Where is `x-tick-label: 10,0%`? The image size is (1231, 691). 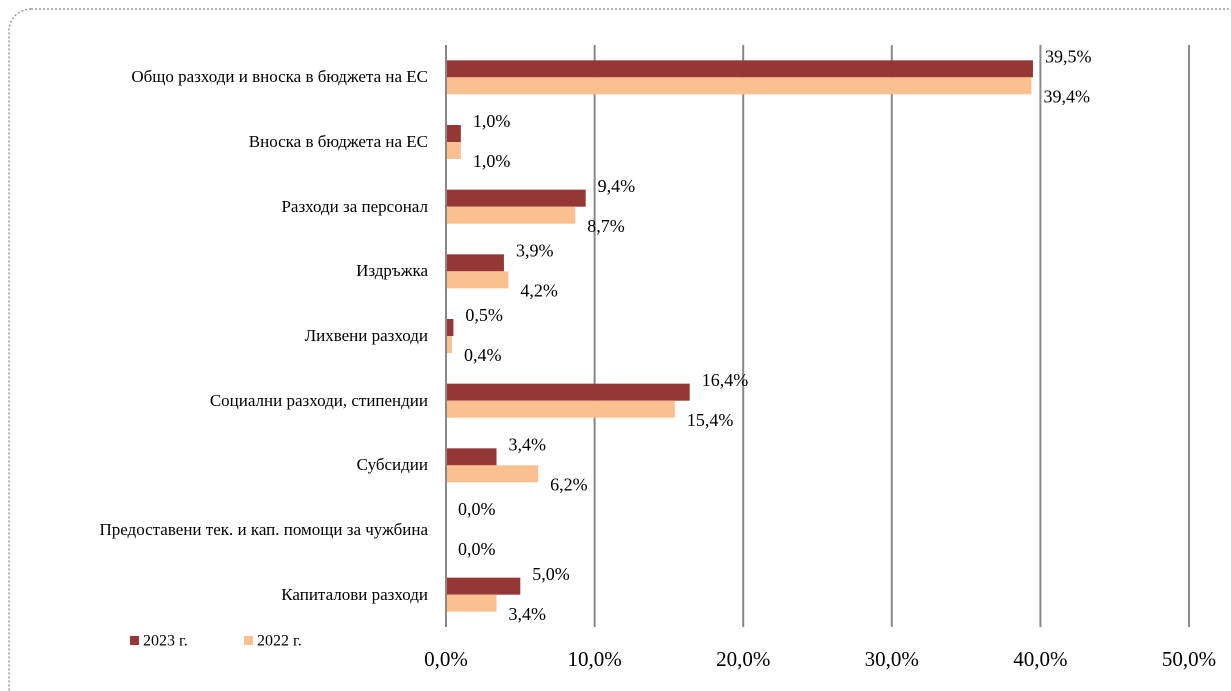
x-tick-label: 10,0% is located at coordinates (594, 659).